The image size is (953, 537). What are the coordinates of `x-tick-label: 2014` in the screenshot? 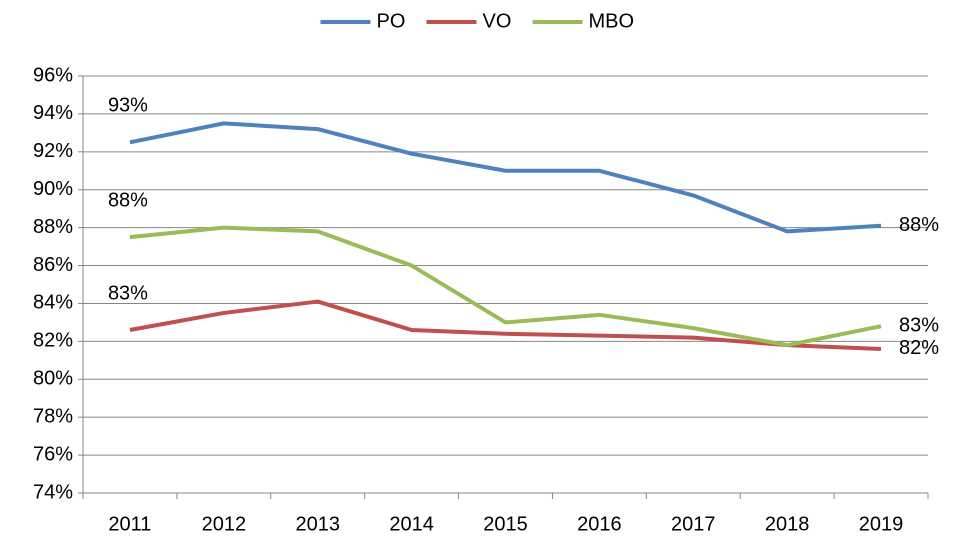 It's located at (411, 524).